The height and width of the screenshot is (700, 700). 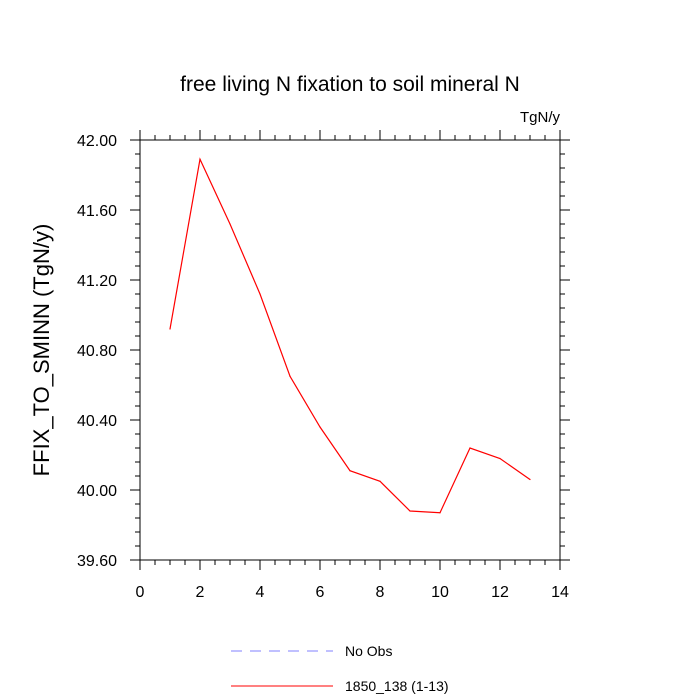 I want to click on y-tick-label: 40.80, so click(x=97, y=351).